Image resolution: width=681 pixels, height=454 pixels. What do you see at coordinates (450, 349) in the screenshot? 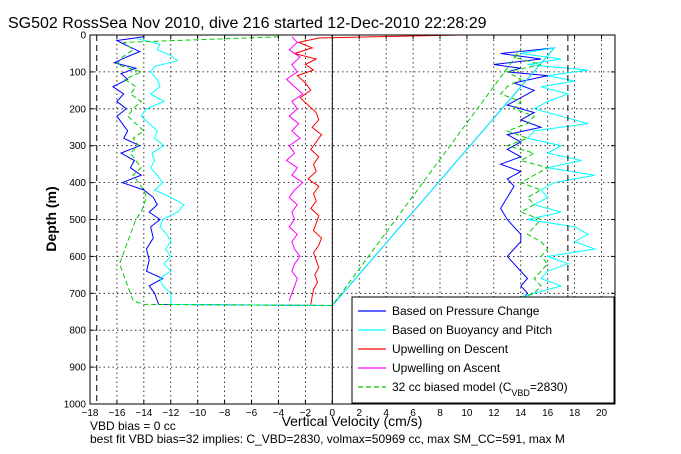
I see `legend-label: Upwelling on Descent` at bounding box center [450, 349].